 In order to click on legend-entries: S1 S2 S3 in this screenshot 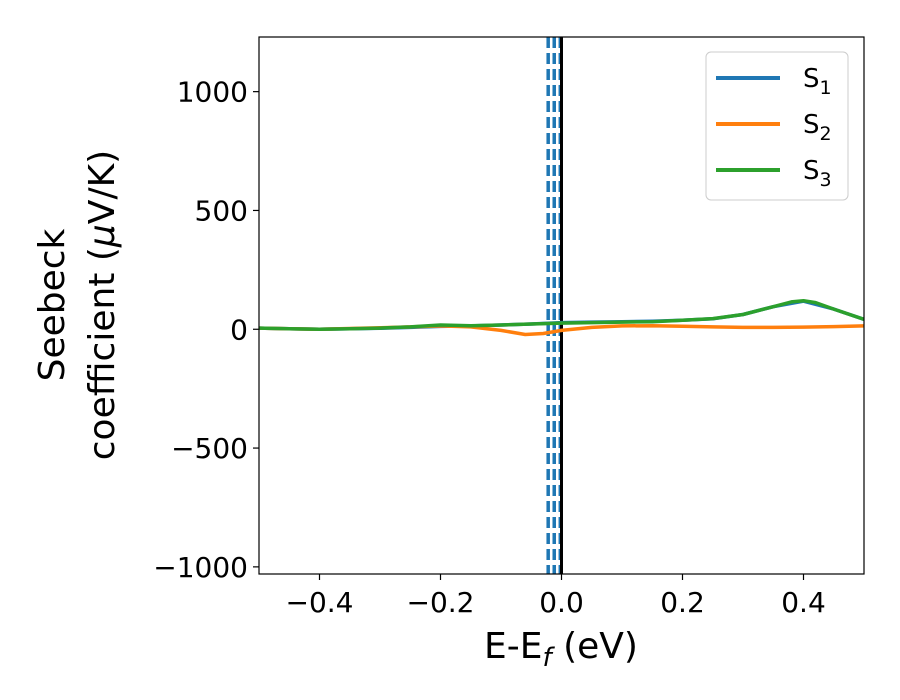, I will do `click(774, 127)`.